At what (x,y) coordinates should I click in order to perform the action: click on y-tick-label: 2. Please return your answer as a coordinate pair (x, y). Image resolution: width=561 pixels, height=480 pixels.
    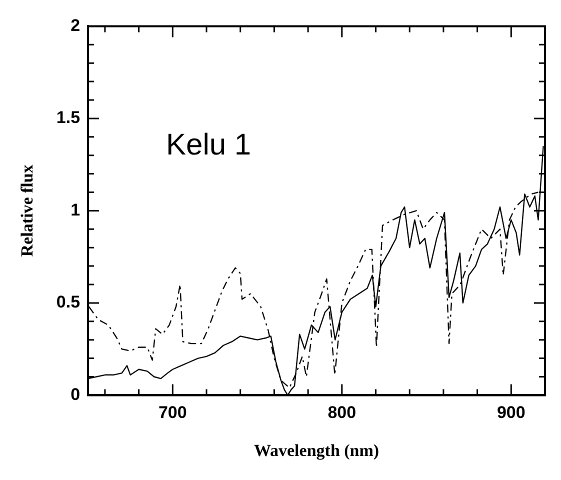
    Looking at the image, I should click on (75, 25).